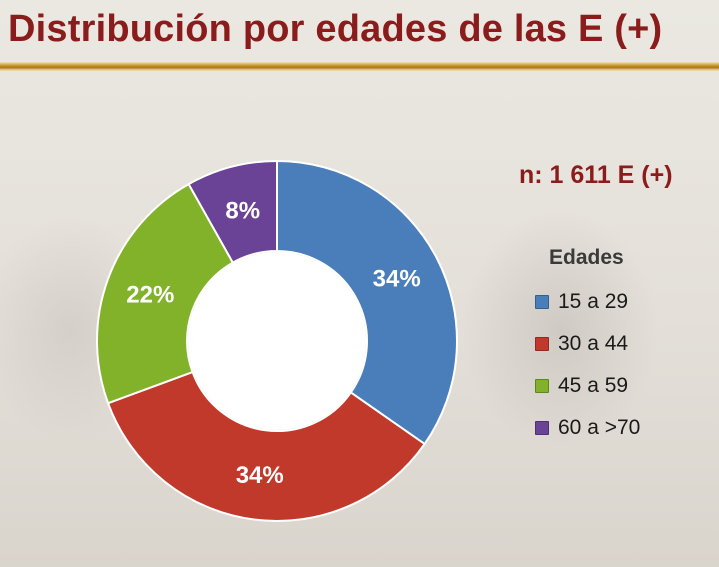 The width and height of the screenshot is (719, 567). I want to click on slice-label-45-59: 22%, so click(150, 294).